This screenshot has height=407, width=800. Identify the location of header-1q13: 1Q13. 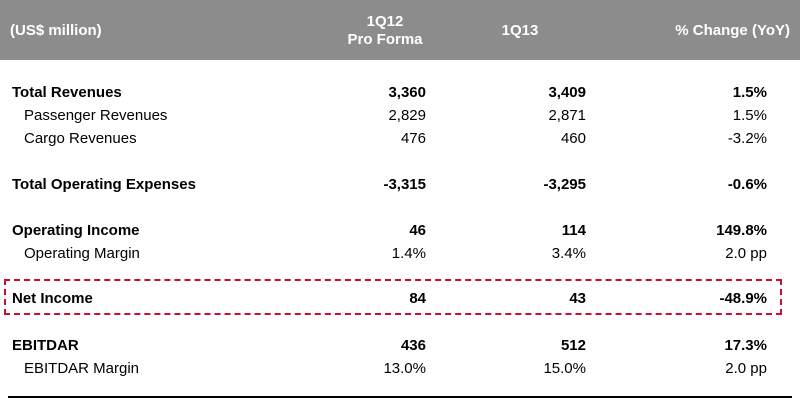
(520, 30).